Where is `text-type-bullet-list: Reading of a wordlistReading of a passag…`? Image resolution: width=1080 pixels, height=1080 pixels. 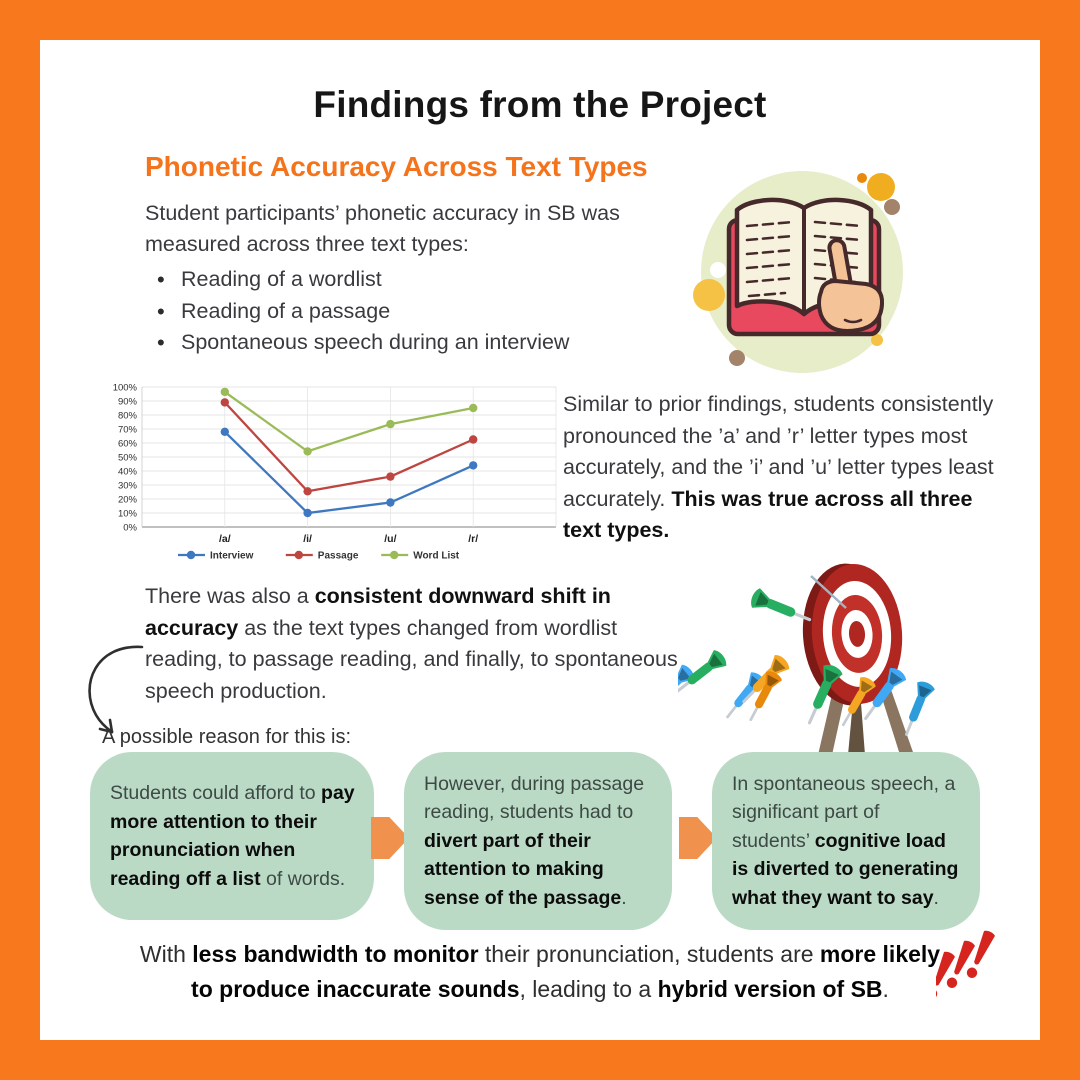 text-type-bullet-list: Reading of a wordlistReading of a passag… is located at coordinates (427, 311).